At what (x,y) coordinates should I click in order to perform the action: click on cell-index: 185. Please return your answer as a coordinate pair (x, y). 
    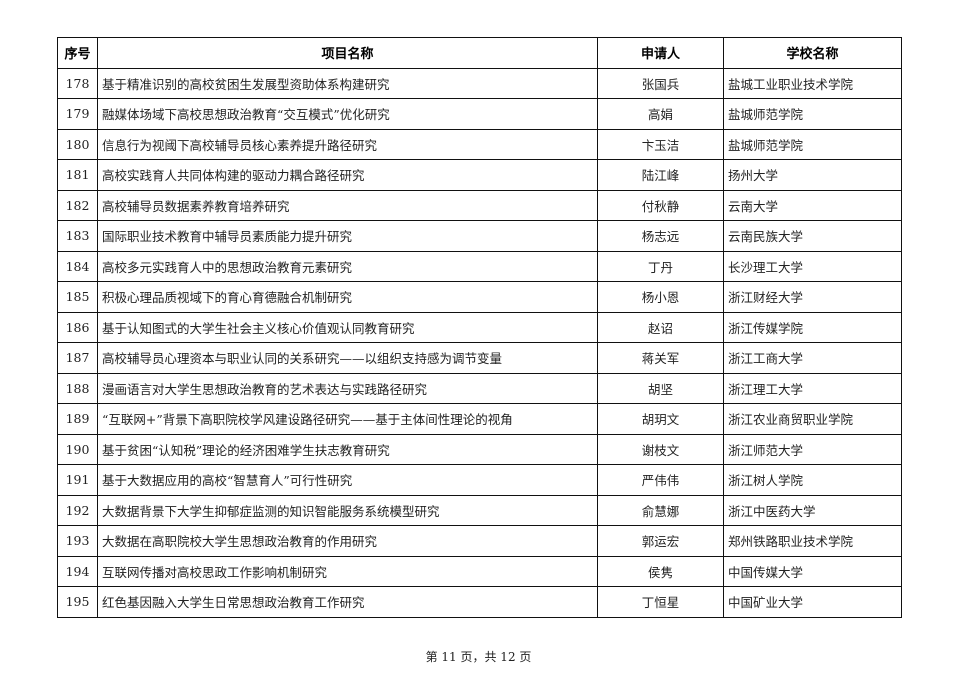
    Looking at the image, I should click on (77, 297).